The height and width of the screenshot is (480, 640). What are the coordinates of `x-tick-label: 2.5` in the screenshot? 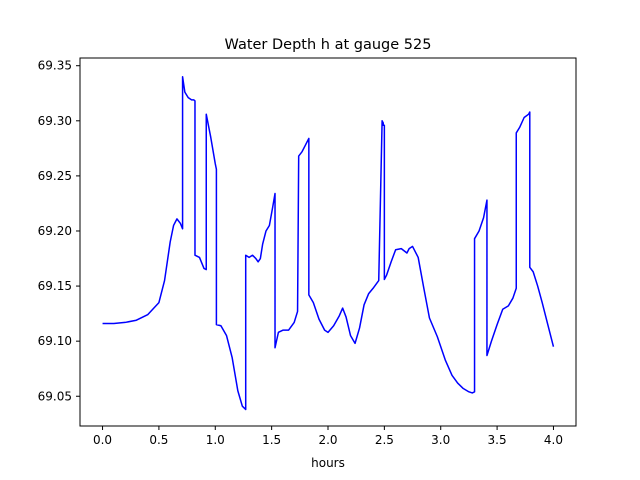 It's located at (384, 440).